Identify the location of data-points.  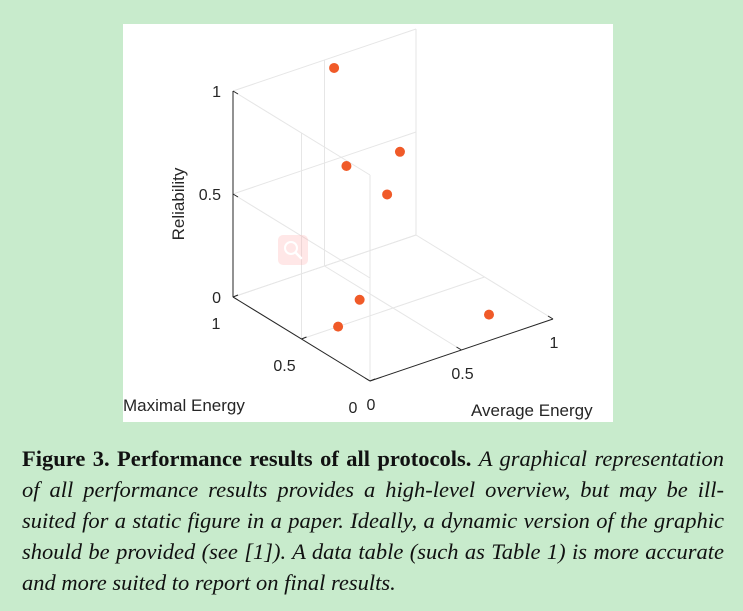
(411, 197).